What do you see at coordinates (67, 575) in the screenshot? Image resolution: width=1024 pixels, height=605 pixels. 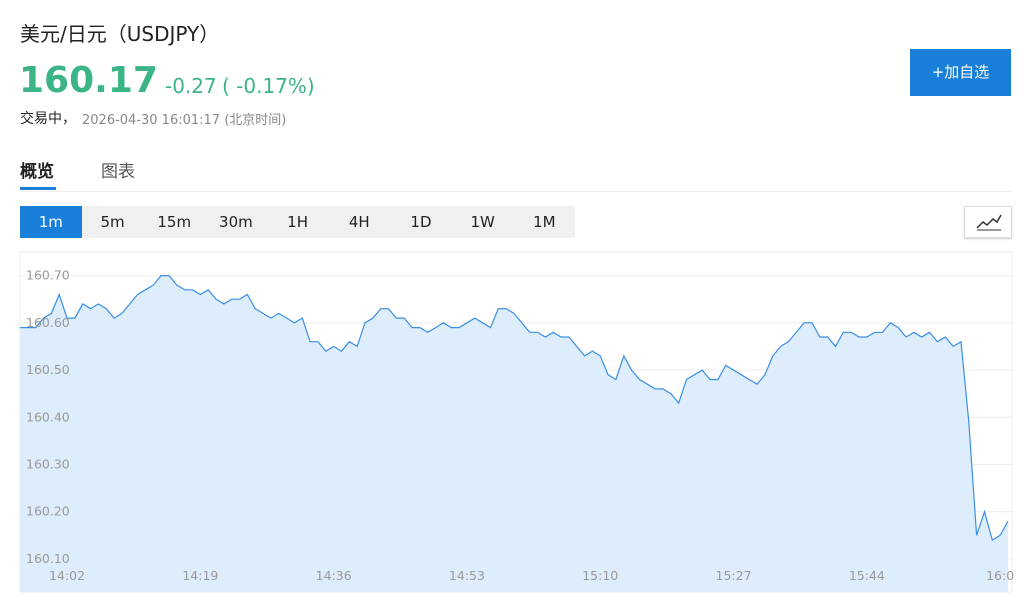 I see `x-tick-label: 14:02` at bounding box center [67, 575].